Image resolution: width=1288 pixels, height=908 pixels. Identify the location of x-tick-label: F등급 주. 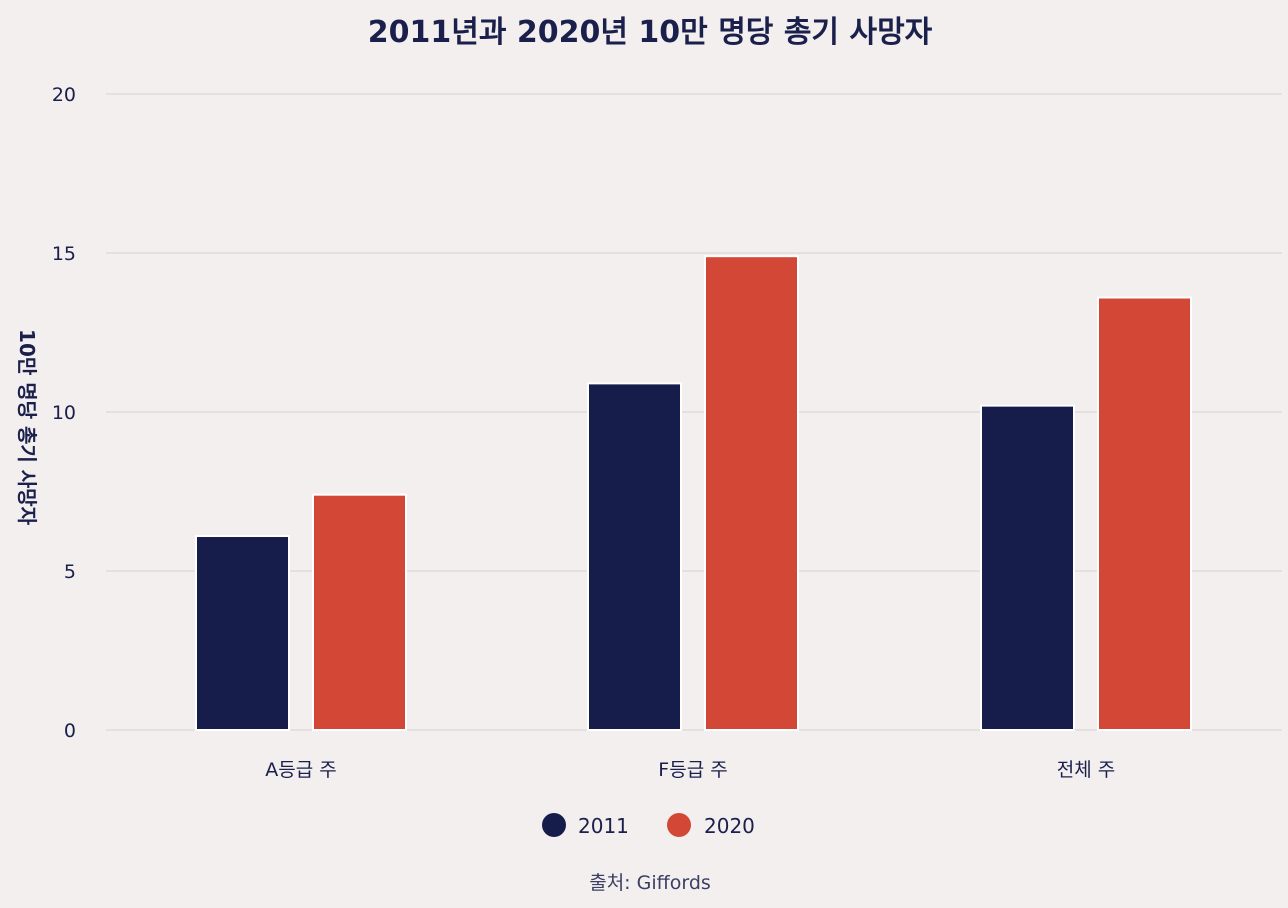
(692, 770).